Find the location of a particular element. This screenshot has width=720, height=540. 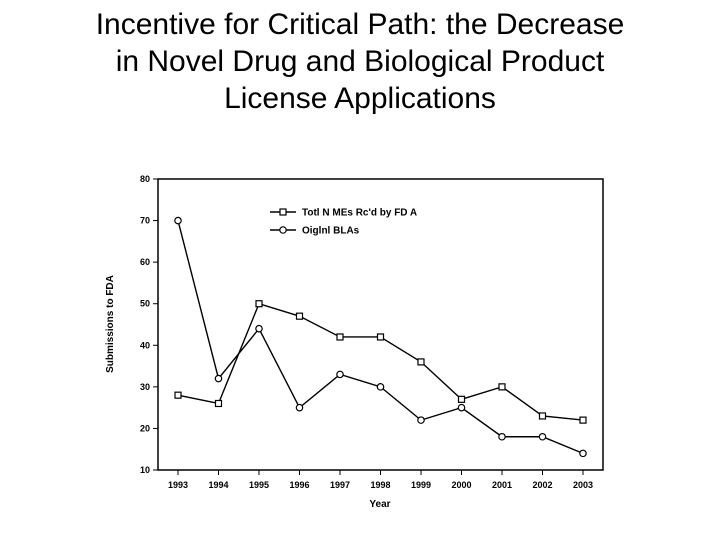

x-tick-label: 2002 is located at coordinates (542, 485).